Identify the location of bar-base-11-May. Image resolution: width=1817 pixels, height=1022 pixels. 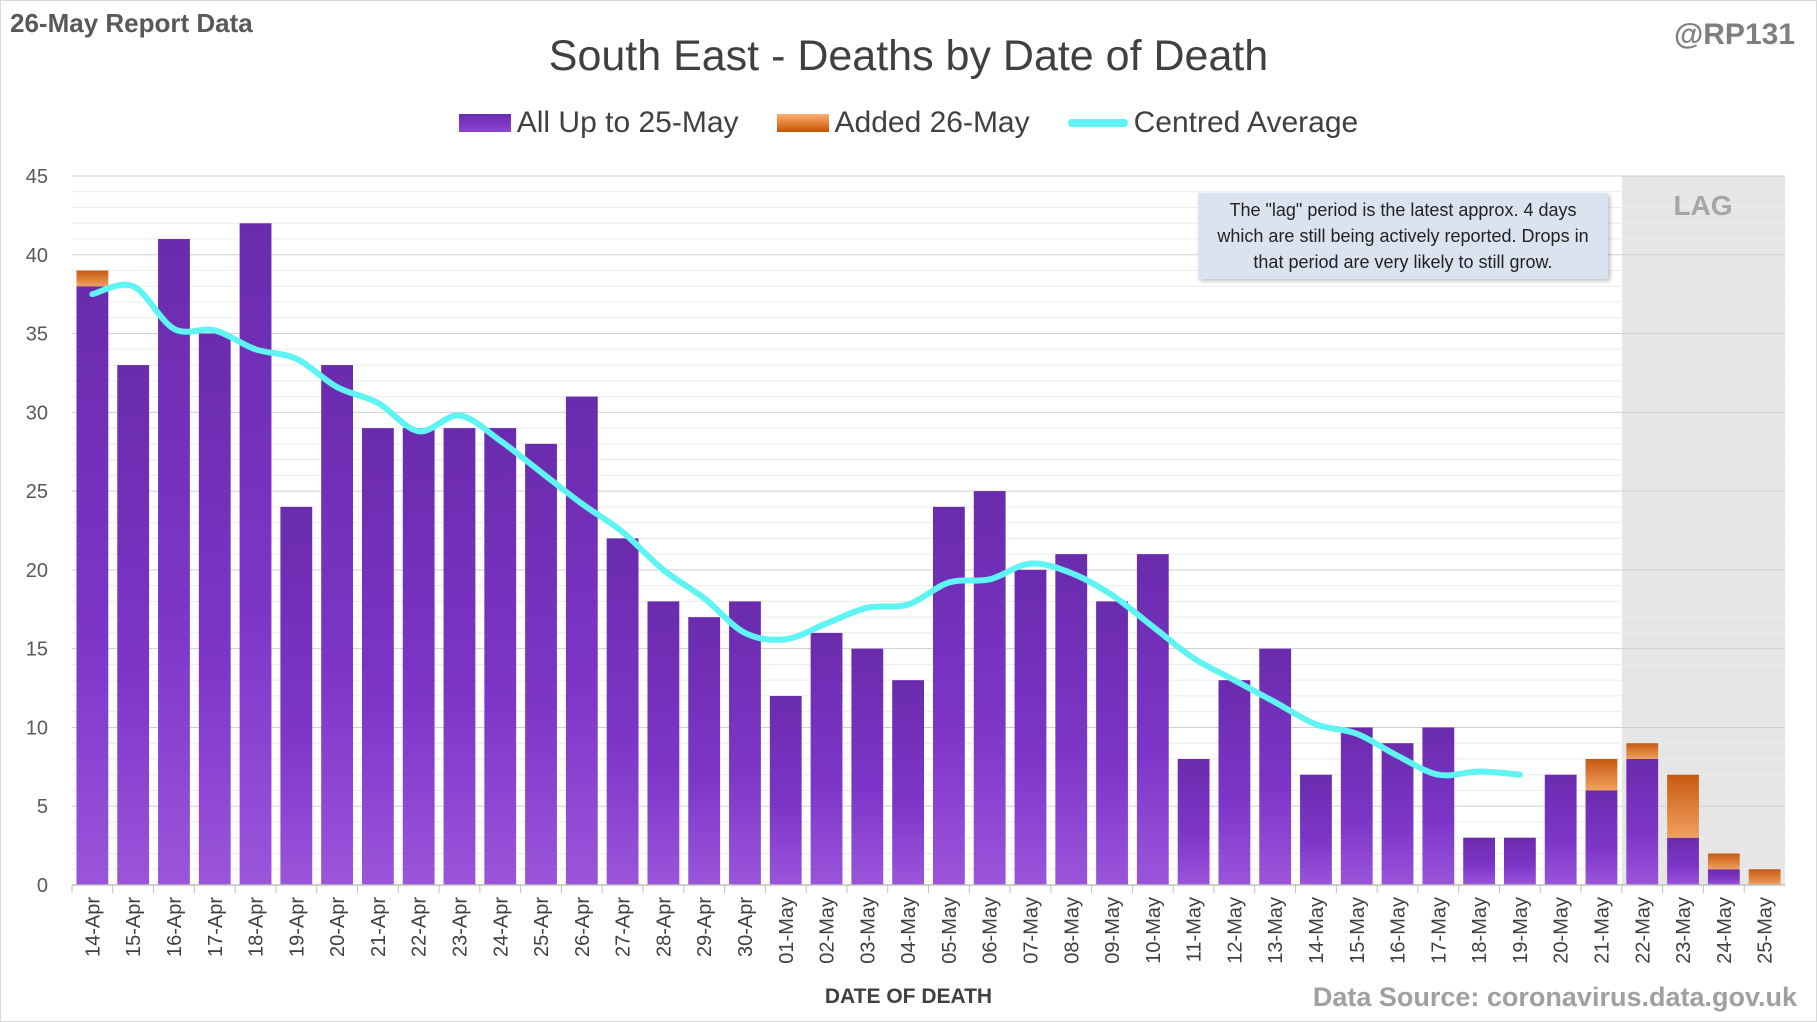
(1193, 821).